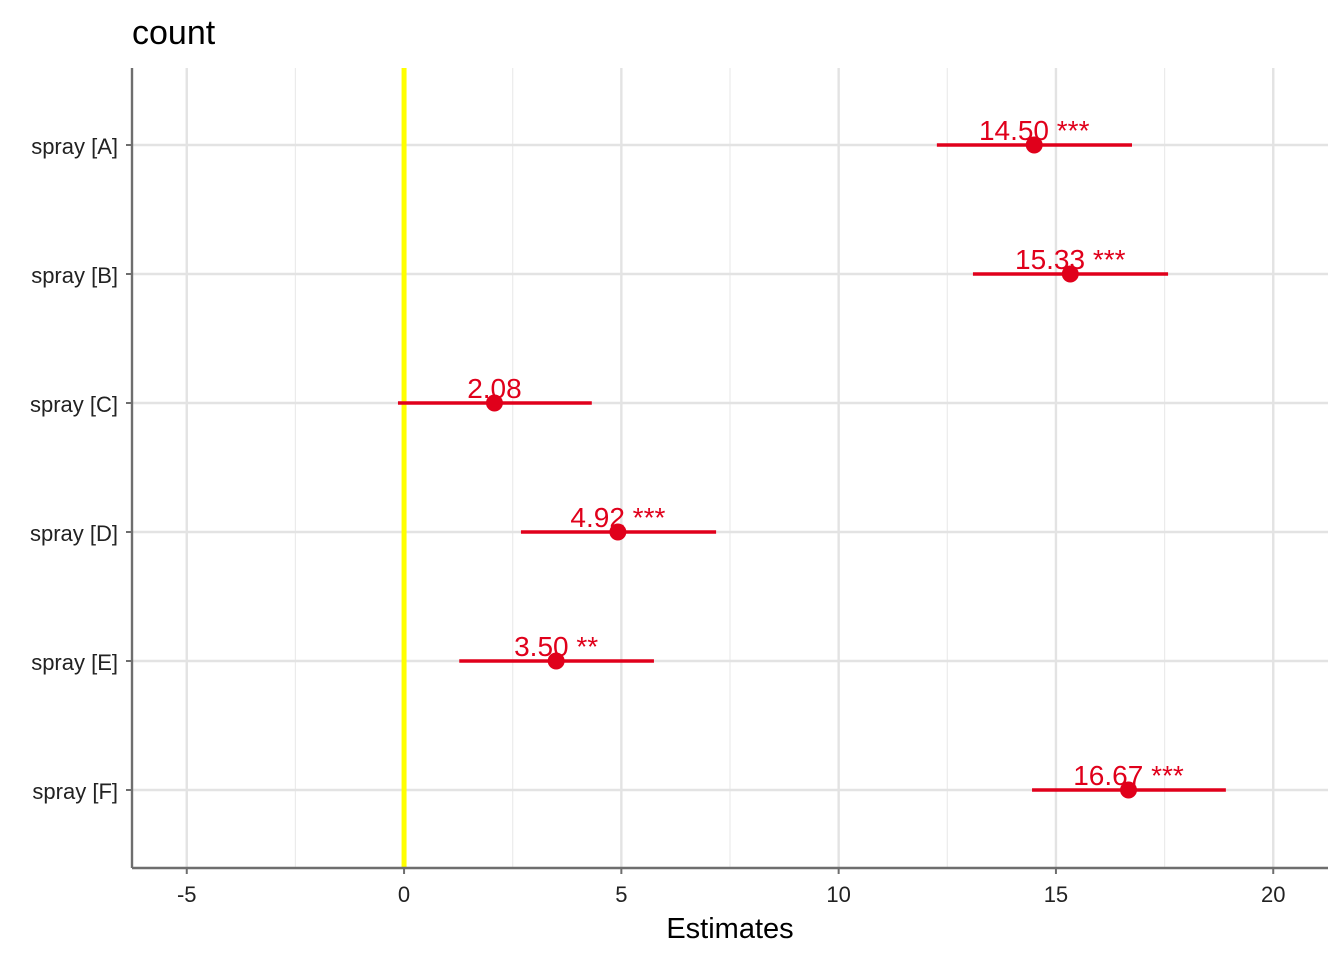  Describe the element at coordinates (838, 894) in the screenshot. I see `x-tick-label: 10` at that location.